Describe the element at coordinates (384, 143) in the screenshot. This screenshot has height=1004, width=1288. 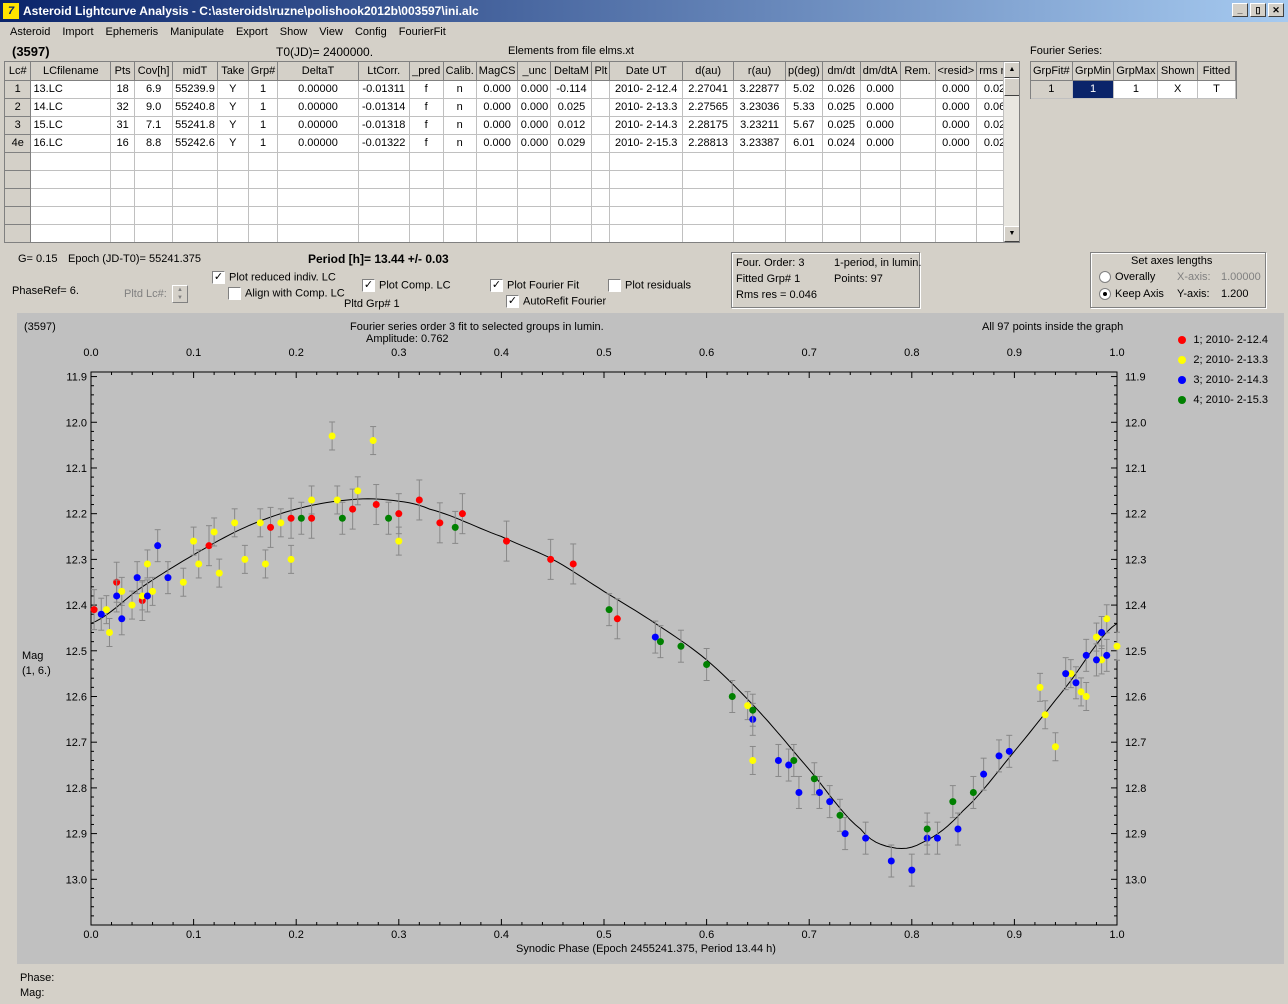
I see `table-cell: -0.01322` at that location.